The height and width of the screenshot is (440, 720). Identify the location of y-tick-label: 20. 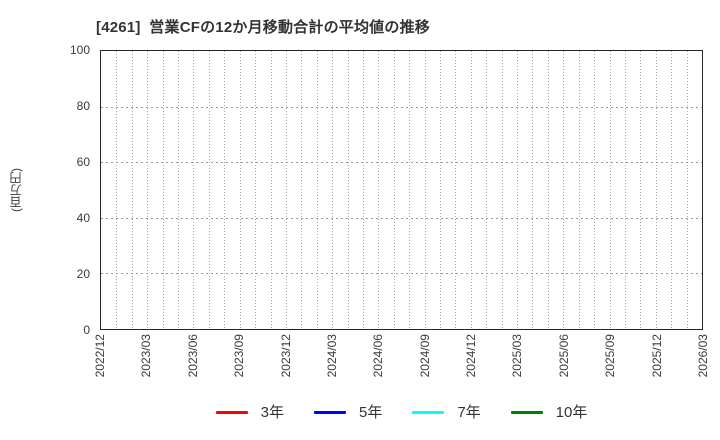
(83, 274).